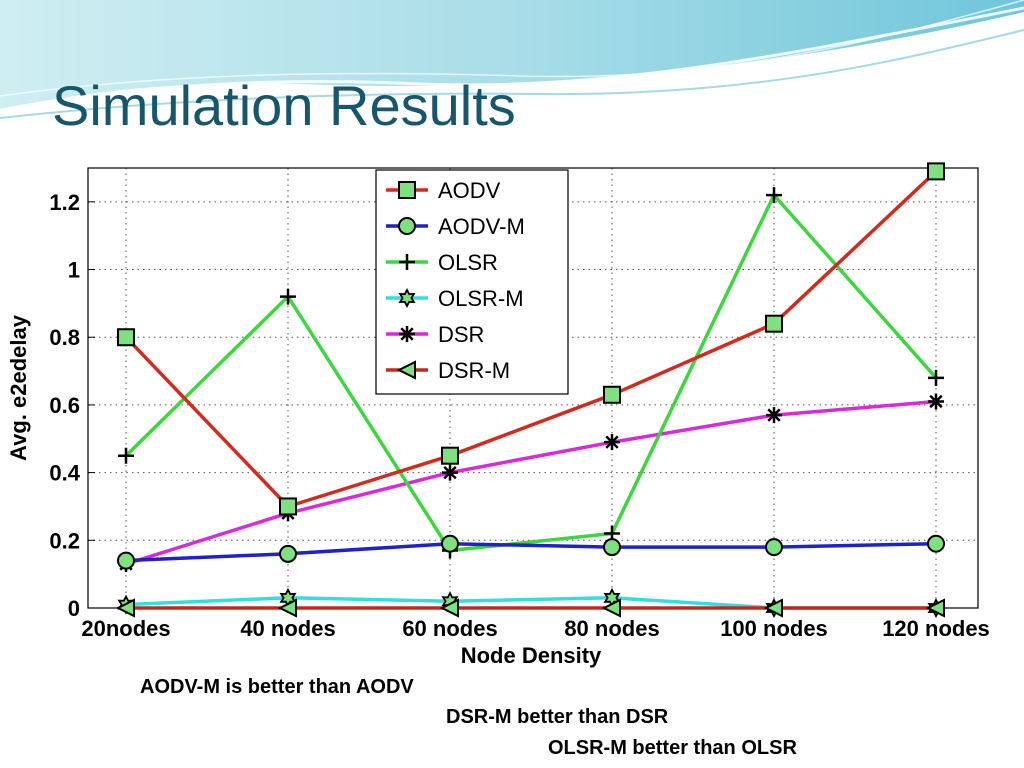  What do you see at coordinates (284, 105) in the screenshot?
I see `slide-title: Simulation Results` at bounding box center [284, 105].